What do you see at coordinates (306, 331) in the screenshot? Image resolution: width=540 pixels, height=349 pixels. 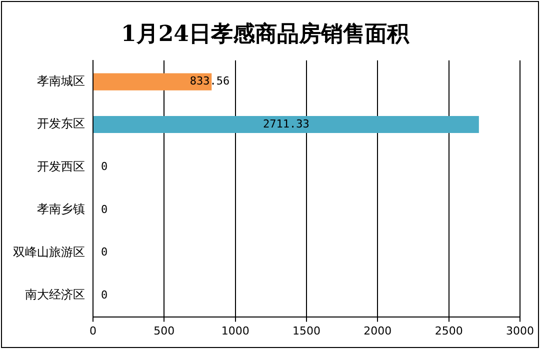 I see `x-tick-label: 1500` at bounding box center [306, 331].